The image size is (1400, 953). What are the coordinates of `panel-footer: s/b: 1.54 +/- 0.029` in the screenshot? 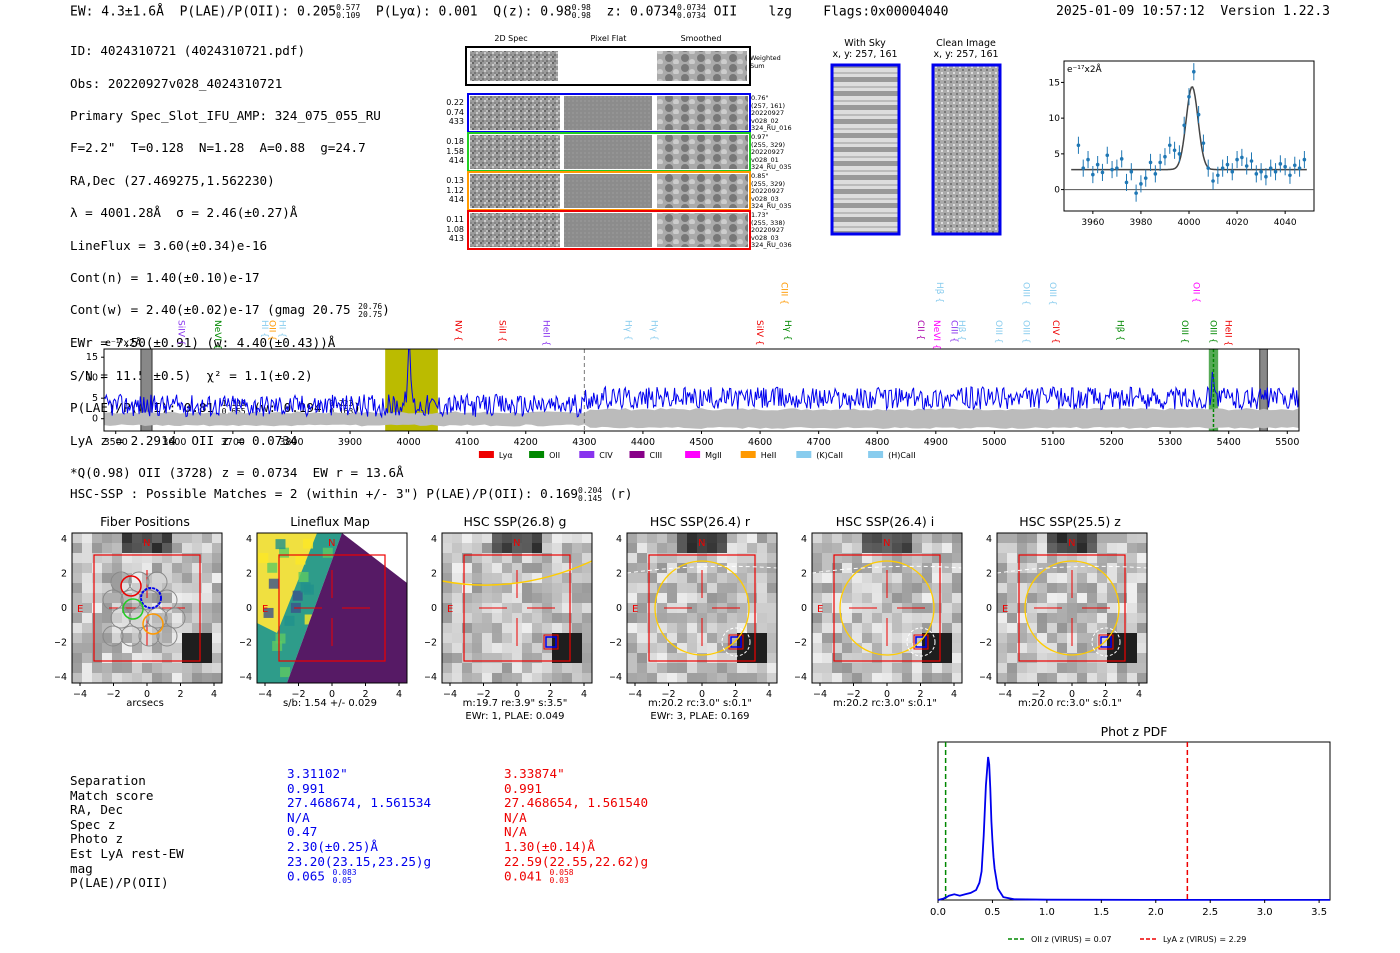 It's located at (330, 703).